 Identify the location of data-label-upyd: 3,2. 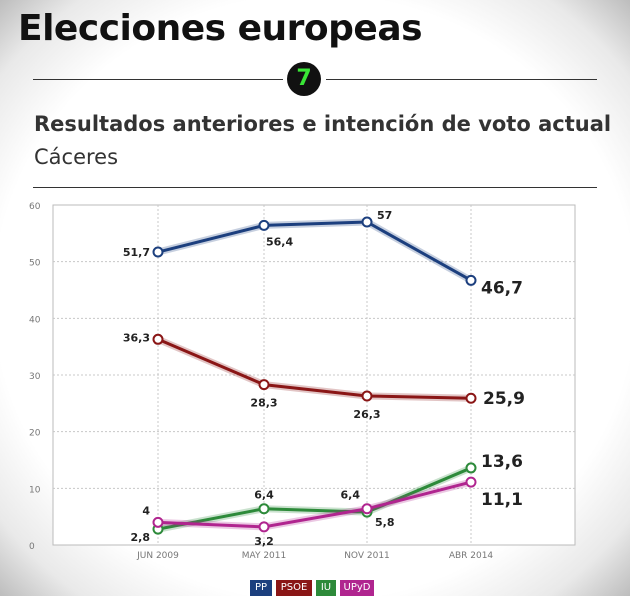
(264, 541).